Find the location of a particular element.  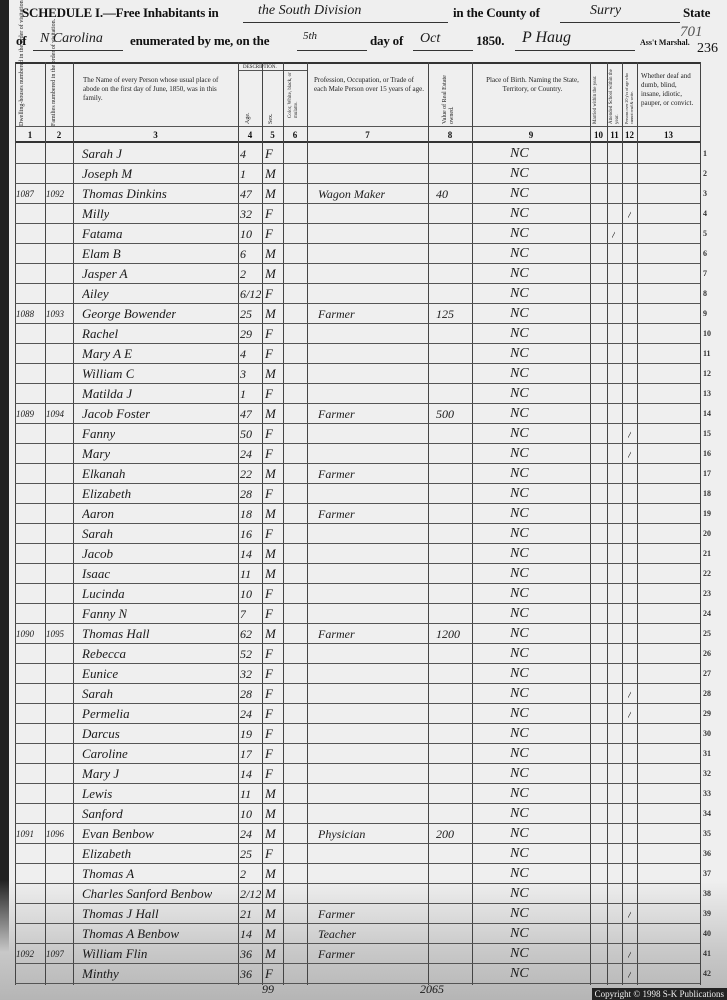

column-number: 9 is located at coordinates (531, 135).